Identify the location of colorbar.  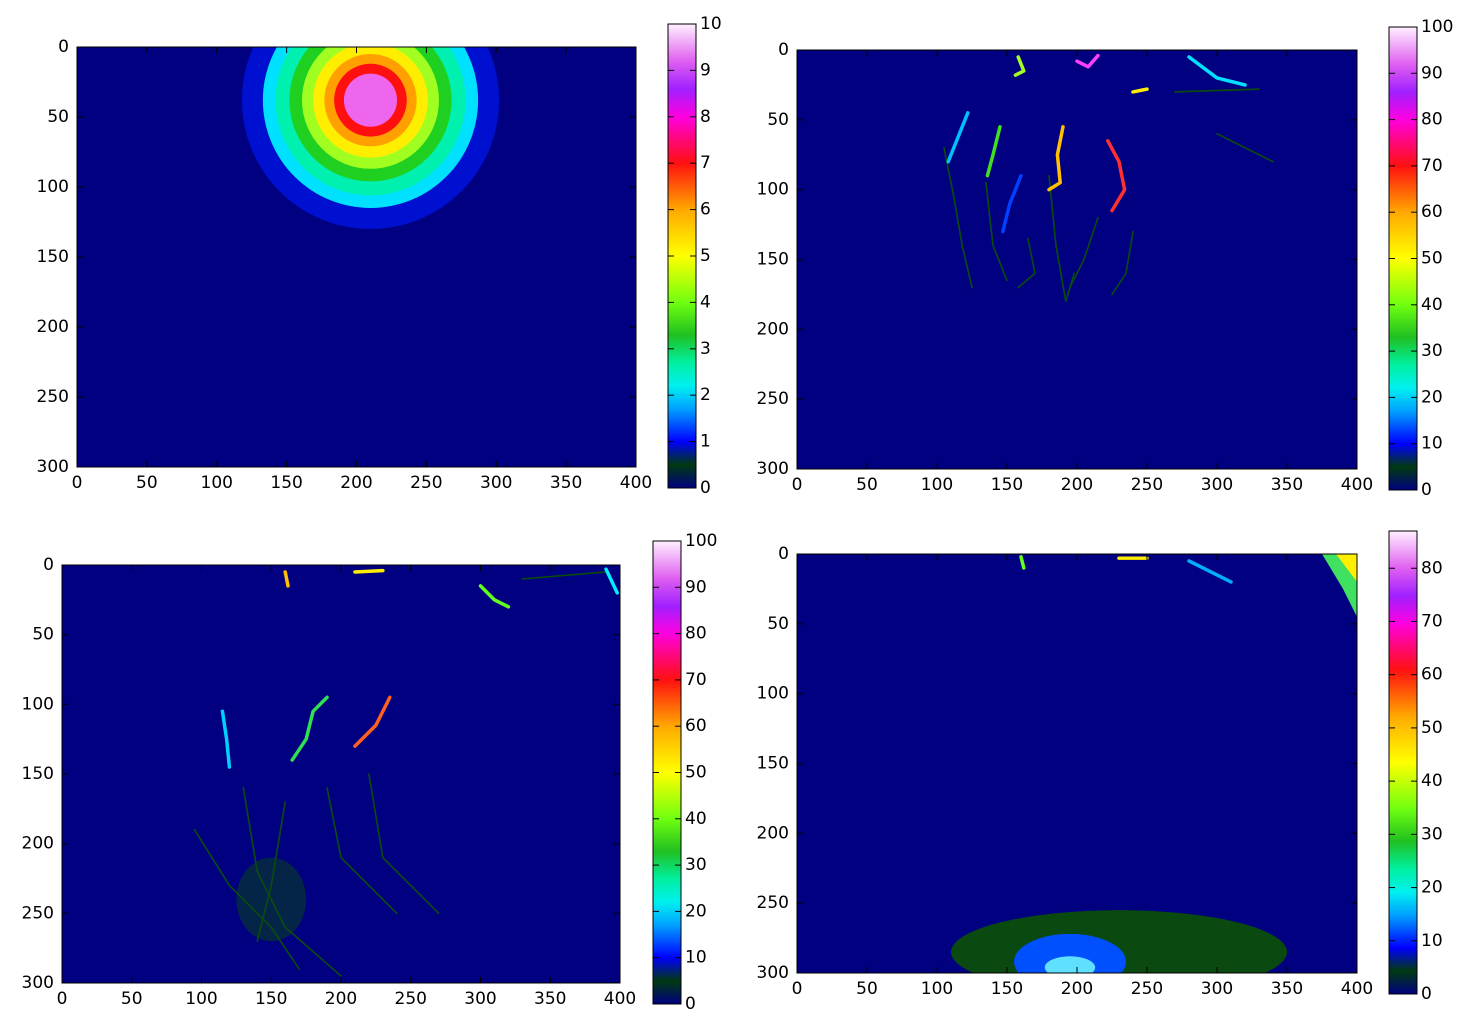
(1403, 762).